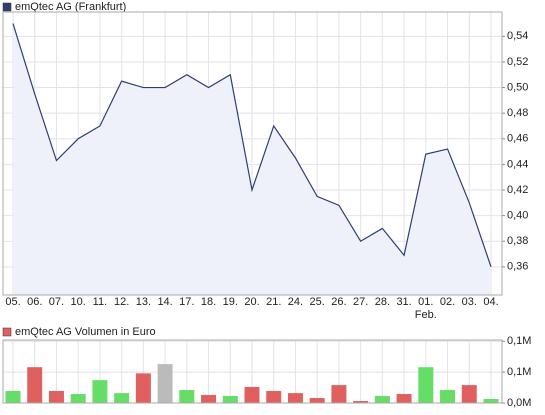  What do you see at coordinates (403, 302) in the screenshot?
I see `x-tick-label: 31.` at bounding box center [403, 302].